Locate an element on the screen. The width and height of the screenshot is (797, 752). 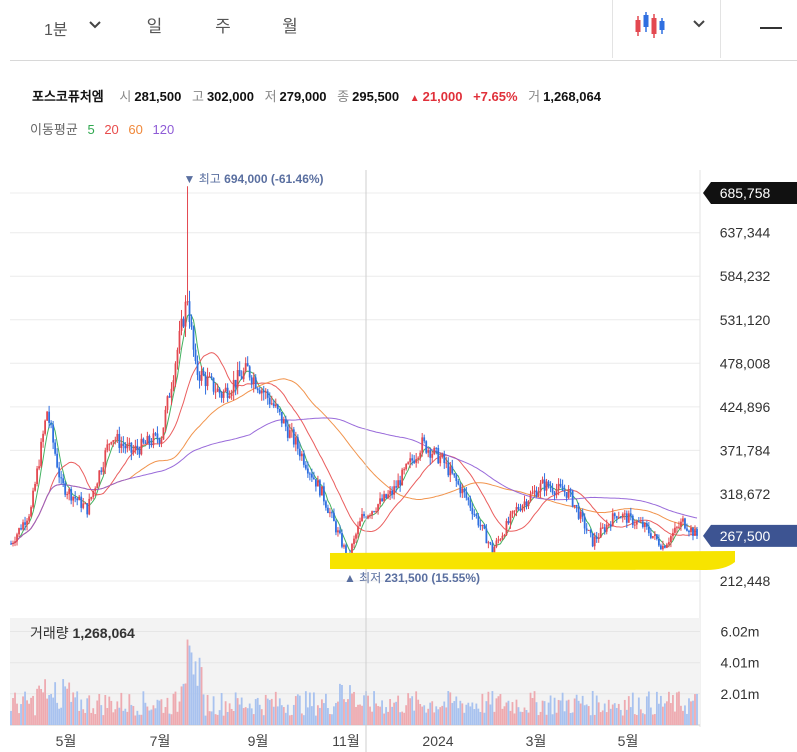
ma-5: 5 is located at coordinates (91, 129).